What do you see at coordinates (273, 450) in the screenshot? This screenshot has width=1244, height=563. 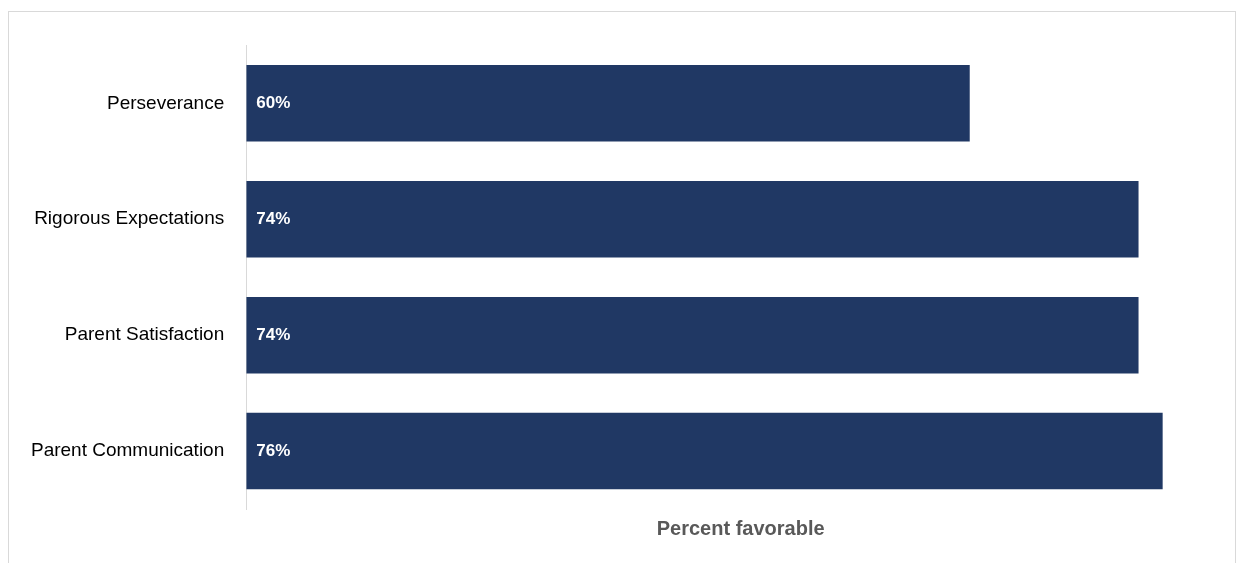 I see `data-label: 76%` at bounding box center [273, 450].